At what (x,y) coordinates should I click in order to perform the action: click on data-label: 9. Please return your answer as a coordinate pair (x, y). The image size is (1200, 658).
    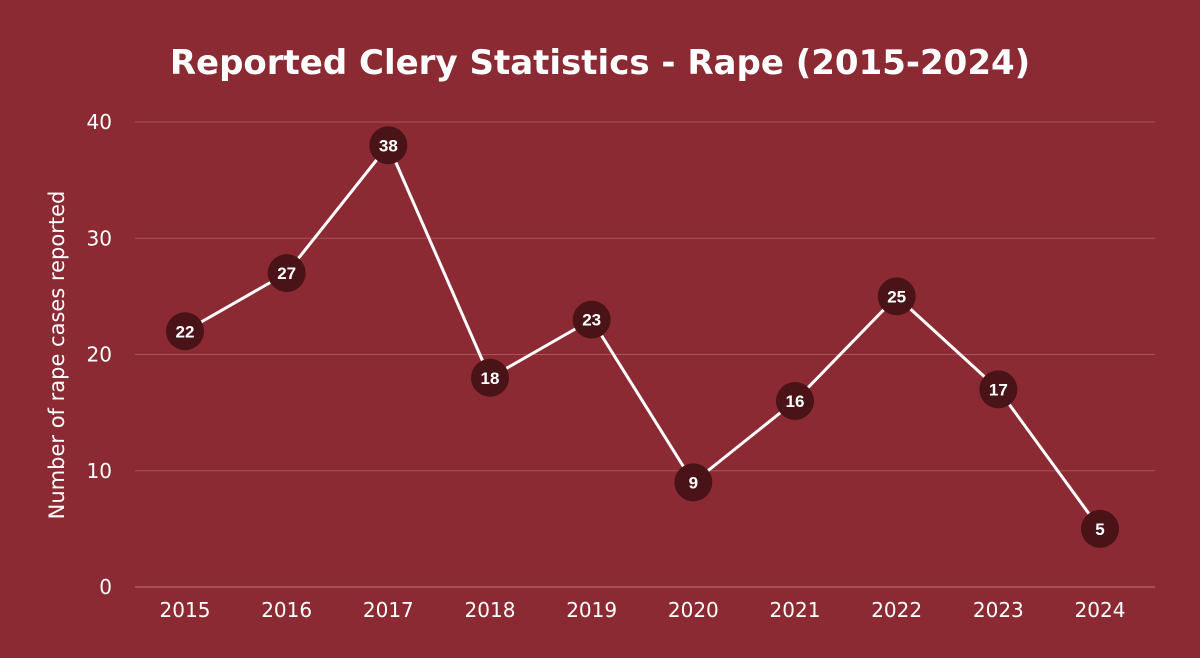
    Looking at the image, I should click on (693, 482).